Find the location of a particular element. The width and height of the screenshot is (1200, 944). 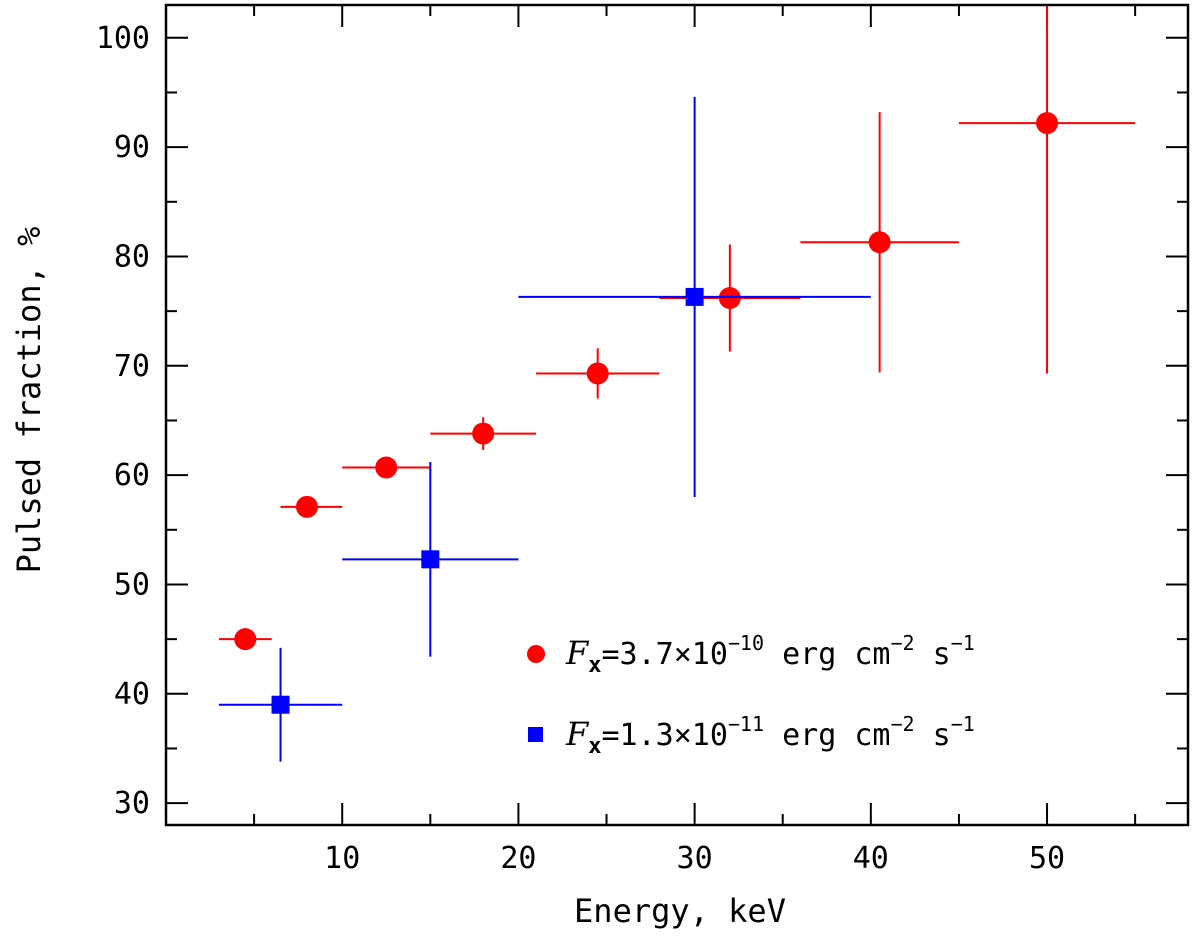

x-tick-label: 10 is located at coordinates (342, 858).